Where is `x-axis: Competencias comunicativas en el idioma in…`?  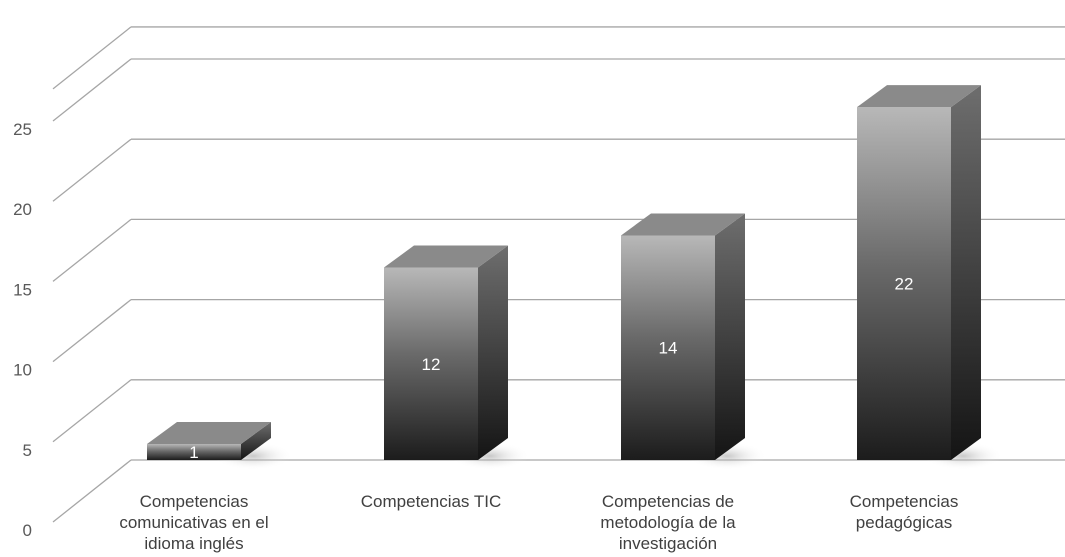
x-axis: Competencias comunicativas en el idioma in… is located at coordinates (538, 522).